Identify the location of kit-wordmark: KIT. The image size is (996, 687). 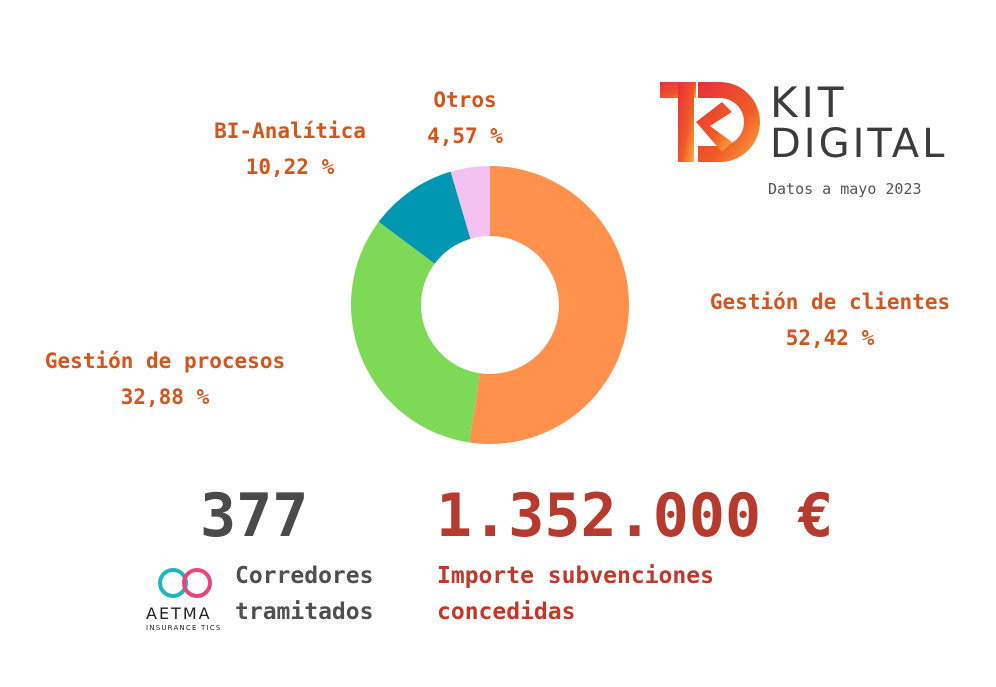
(809, 102).